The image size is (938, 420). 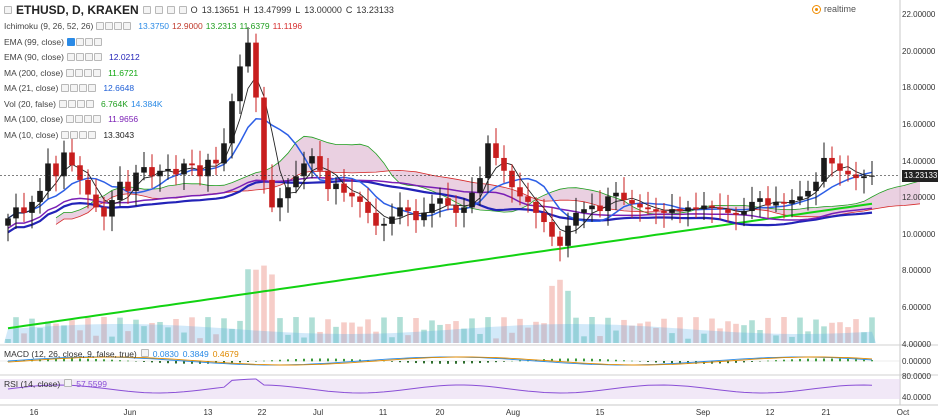 I want to click on compare-icon, so click(x=170, y=10).